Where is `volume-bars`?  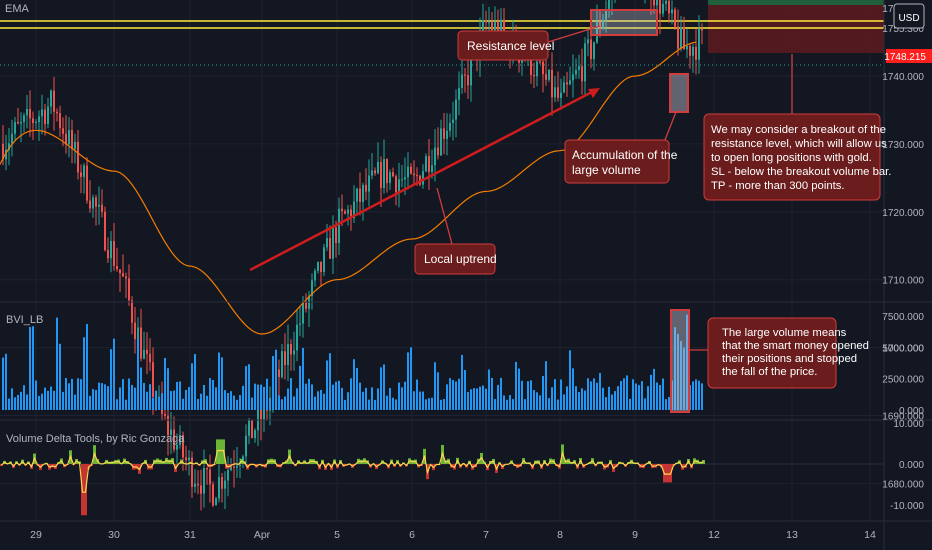 volume-bars is located at coordinates (352, 362).